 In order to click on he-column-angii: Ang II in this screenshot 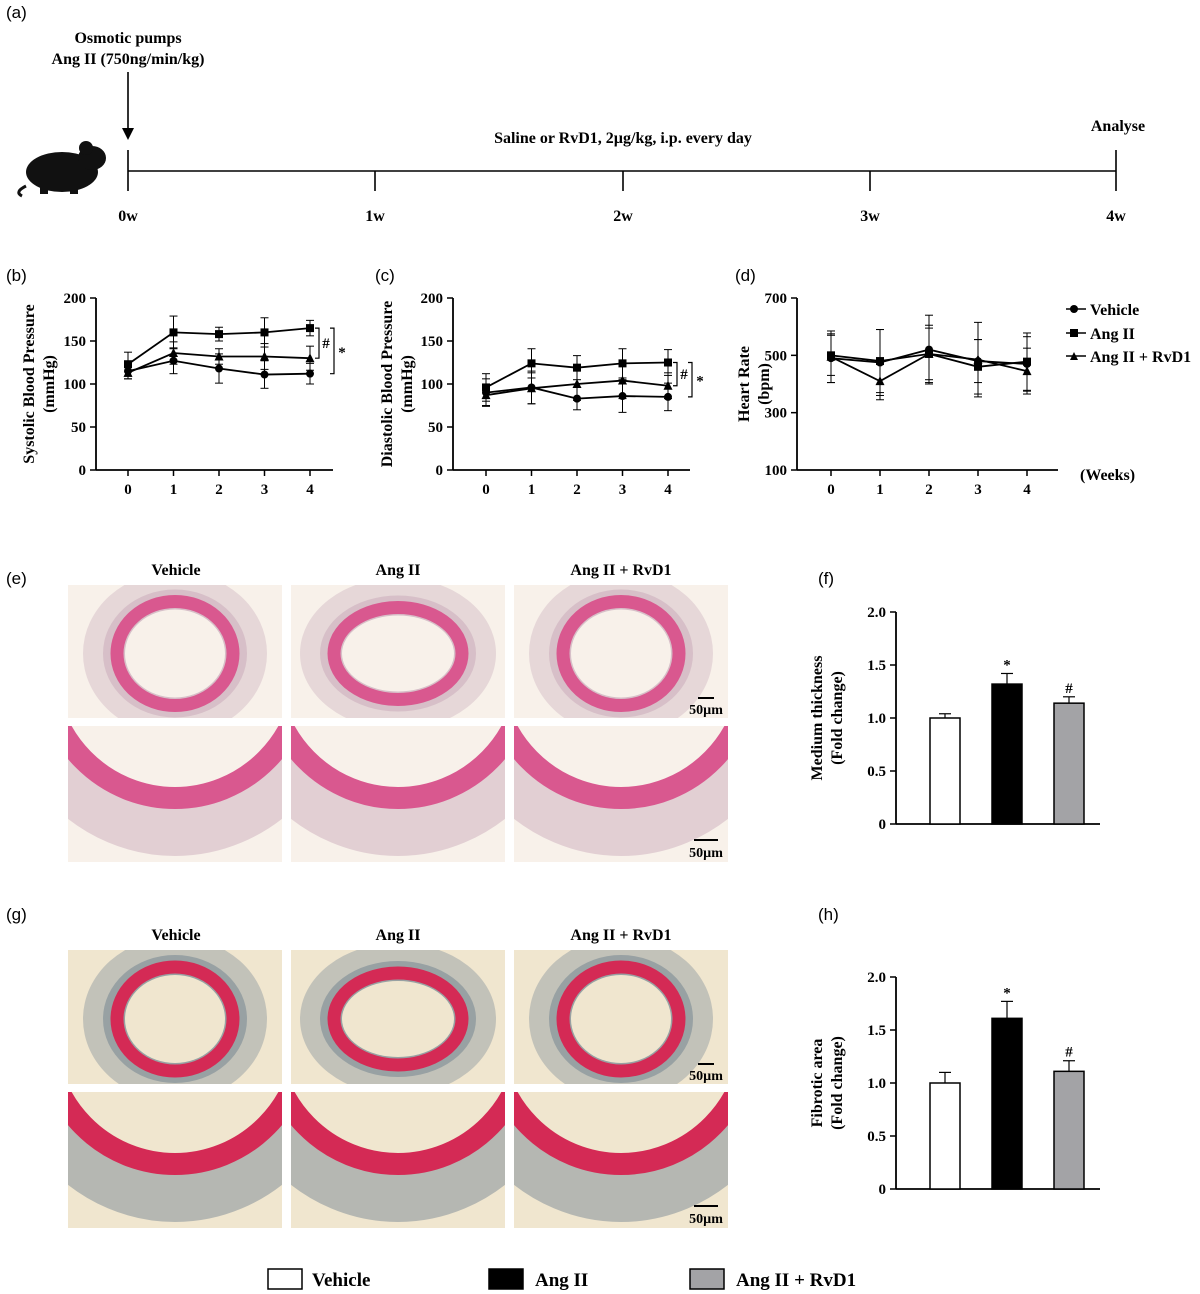, I will do `click(398, 570)`.